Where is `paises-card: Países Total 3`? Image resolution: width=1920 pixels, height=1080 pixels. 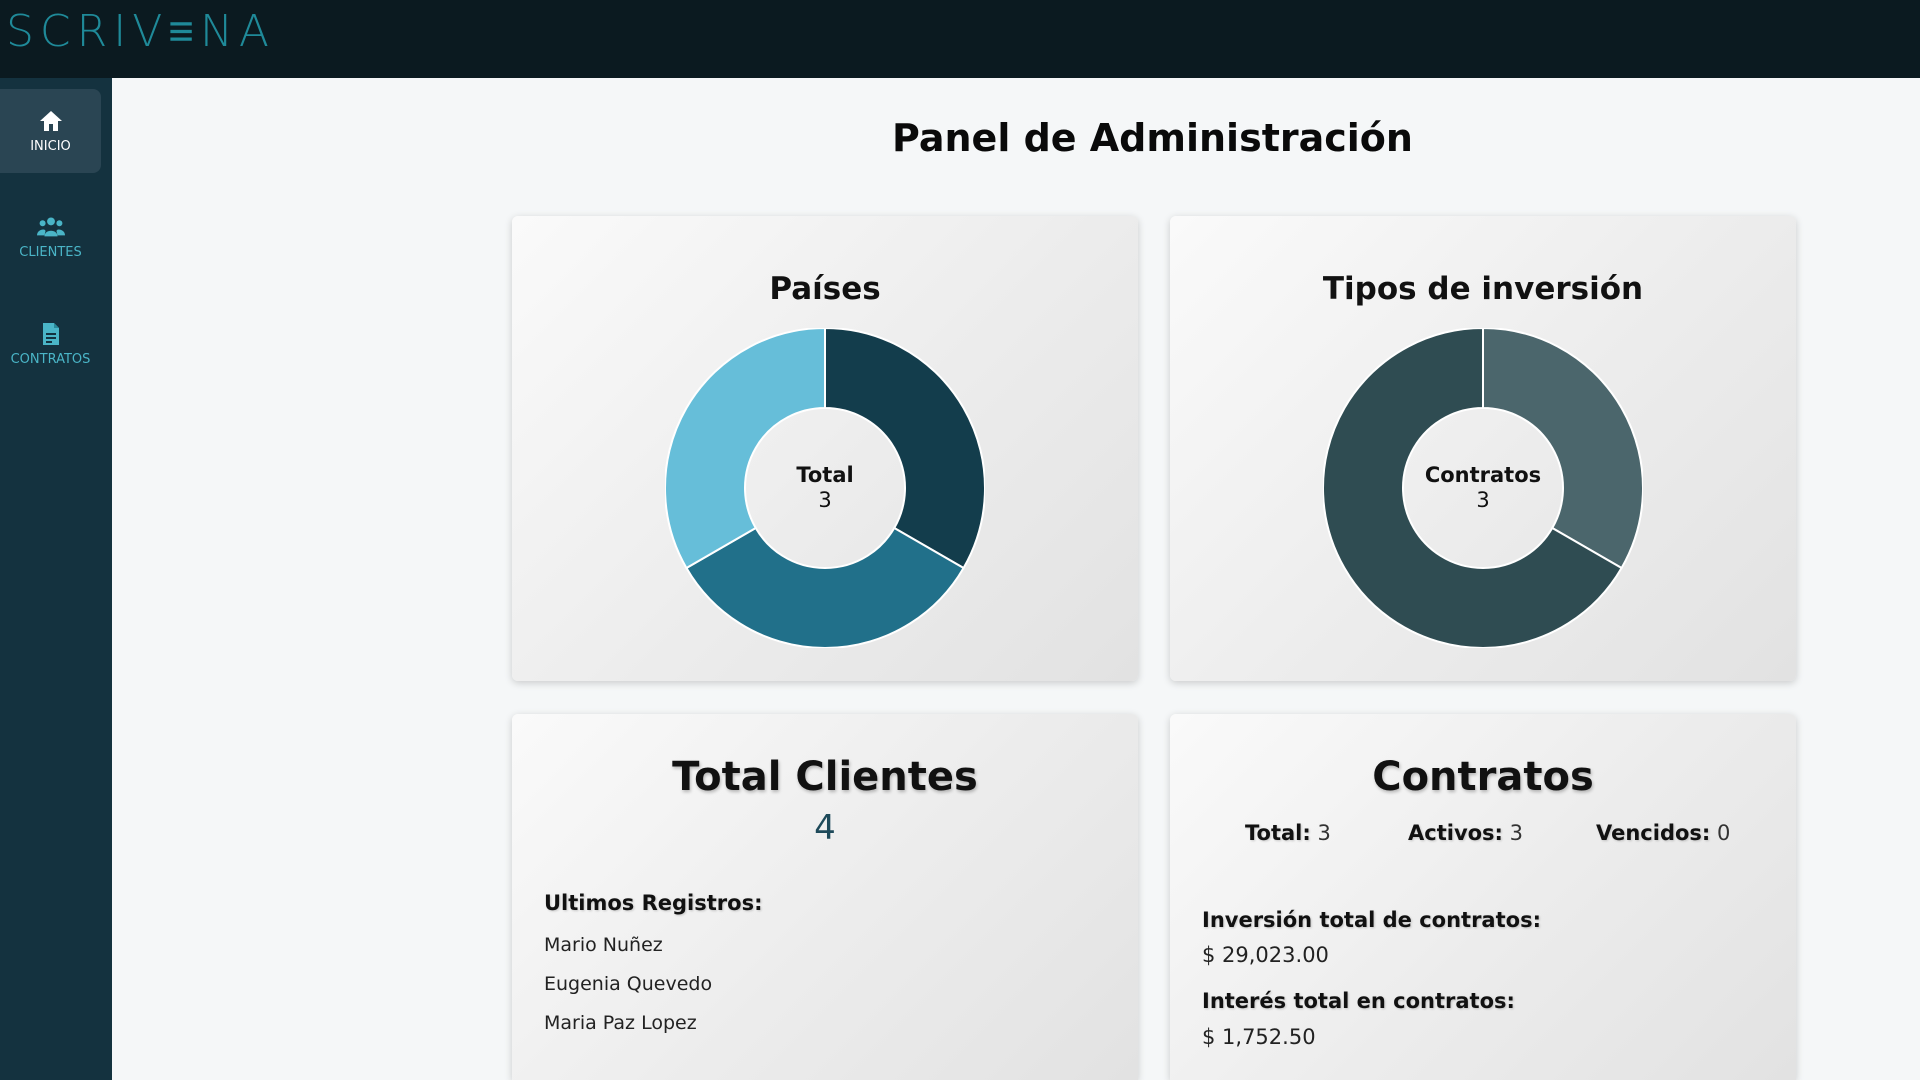
paises-card: Países Total 3 is located at coordinates (825, 448).